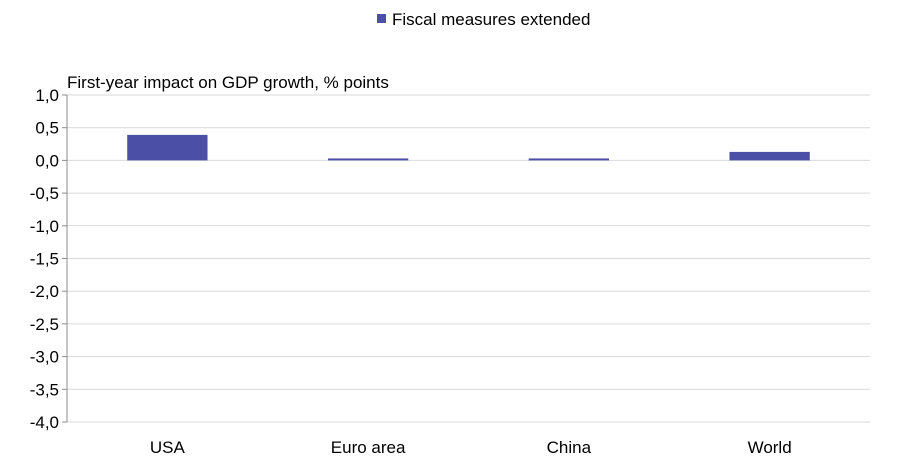 The width and height of the screenshot is (899, 462). Describe the element at coordinates (569, 159) in the screenshot. I see `bar-china` at that location.